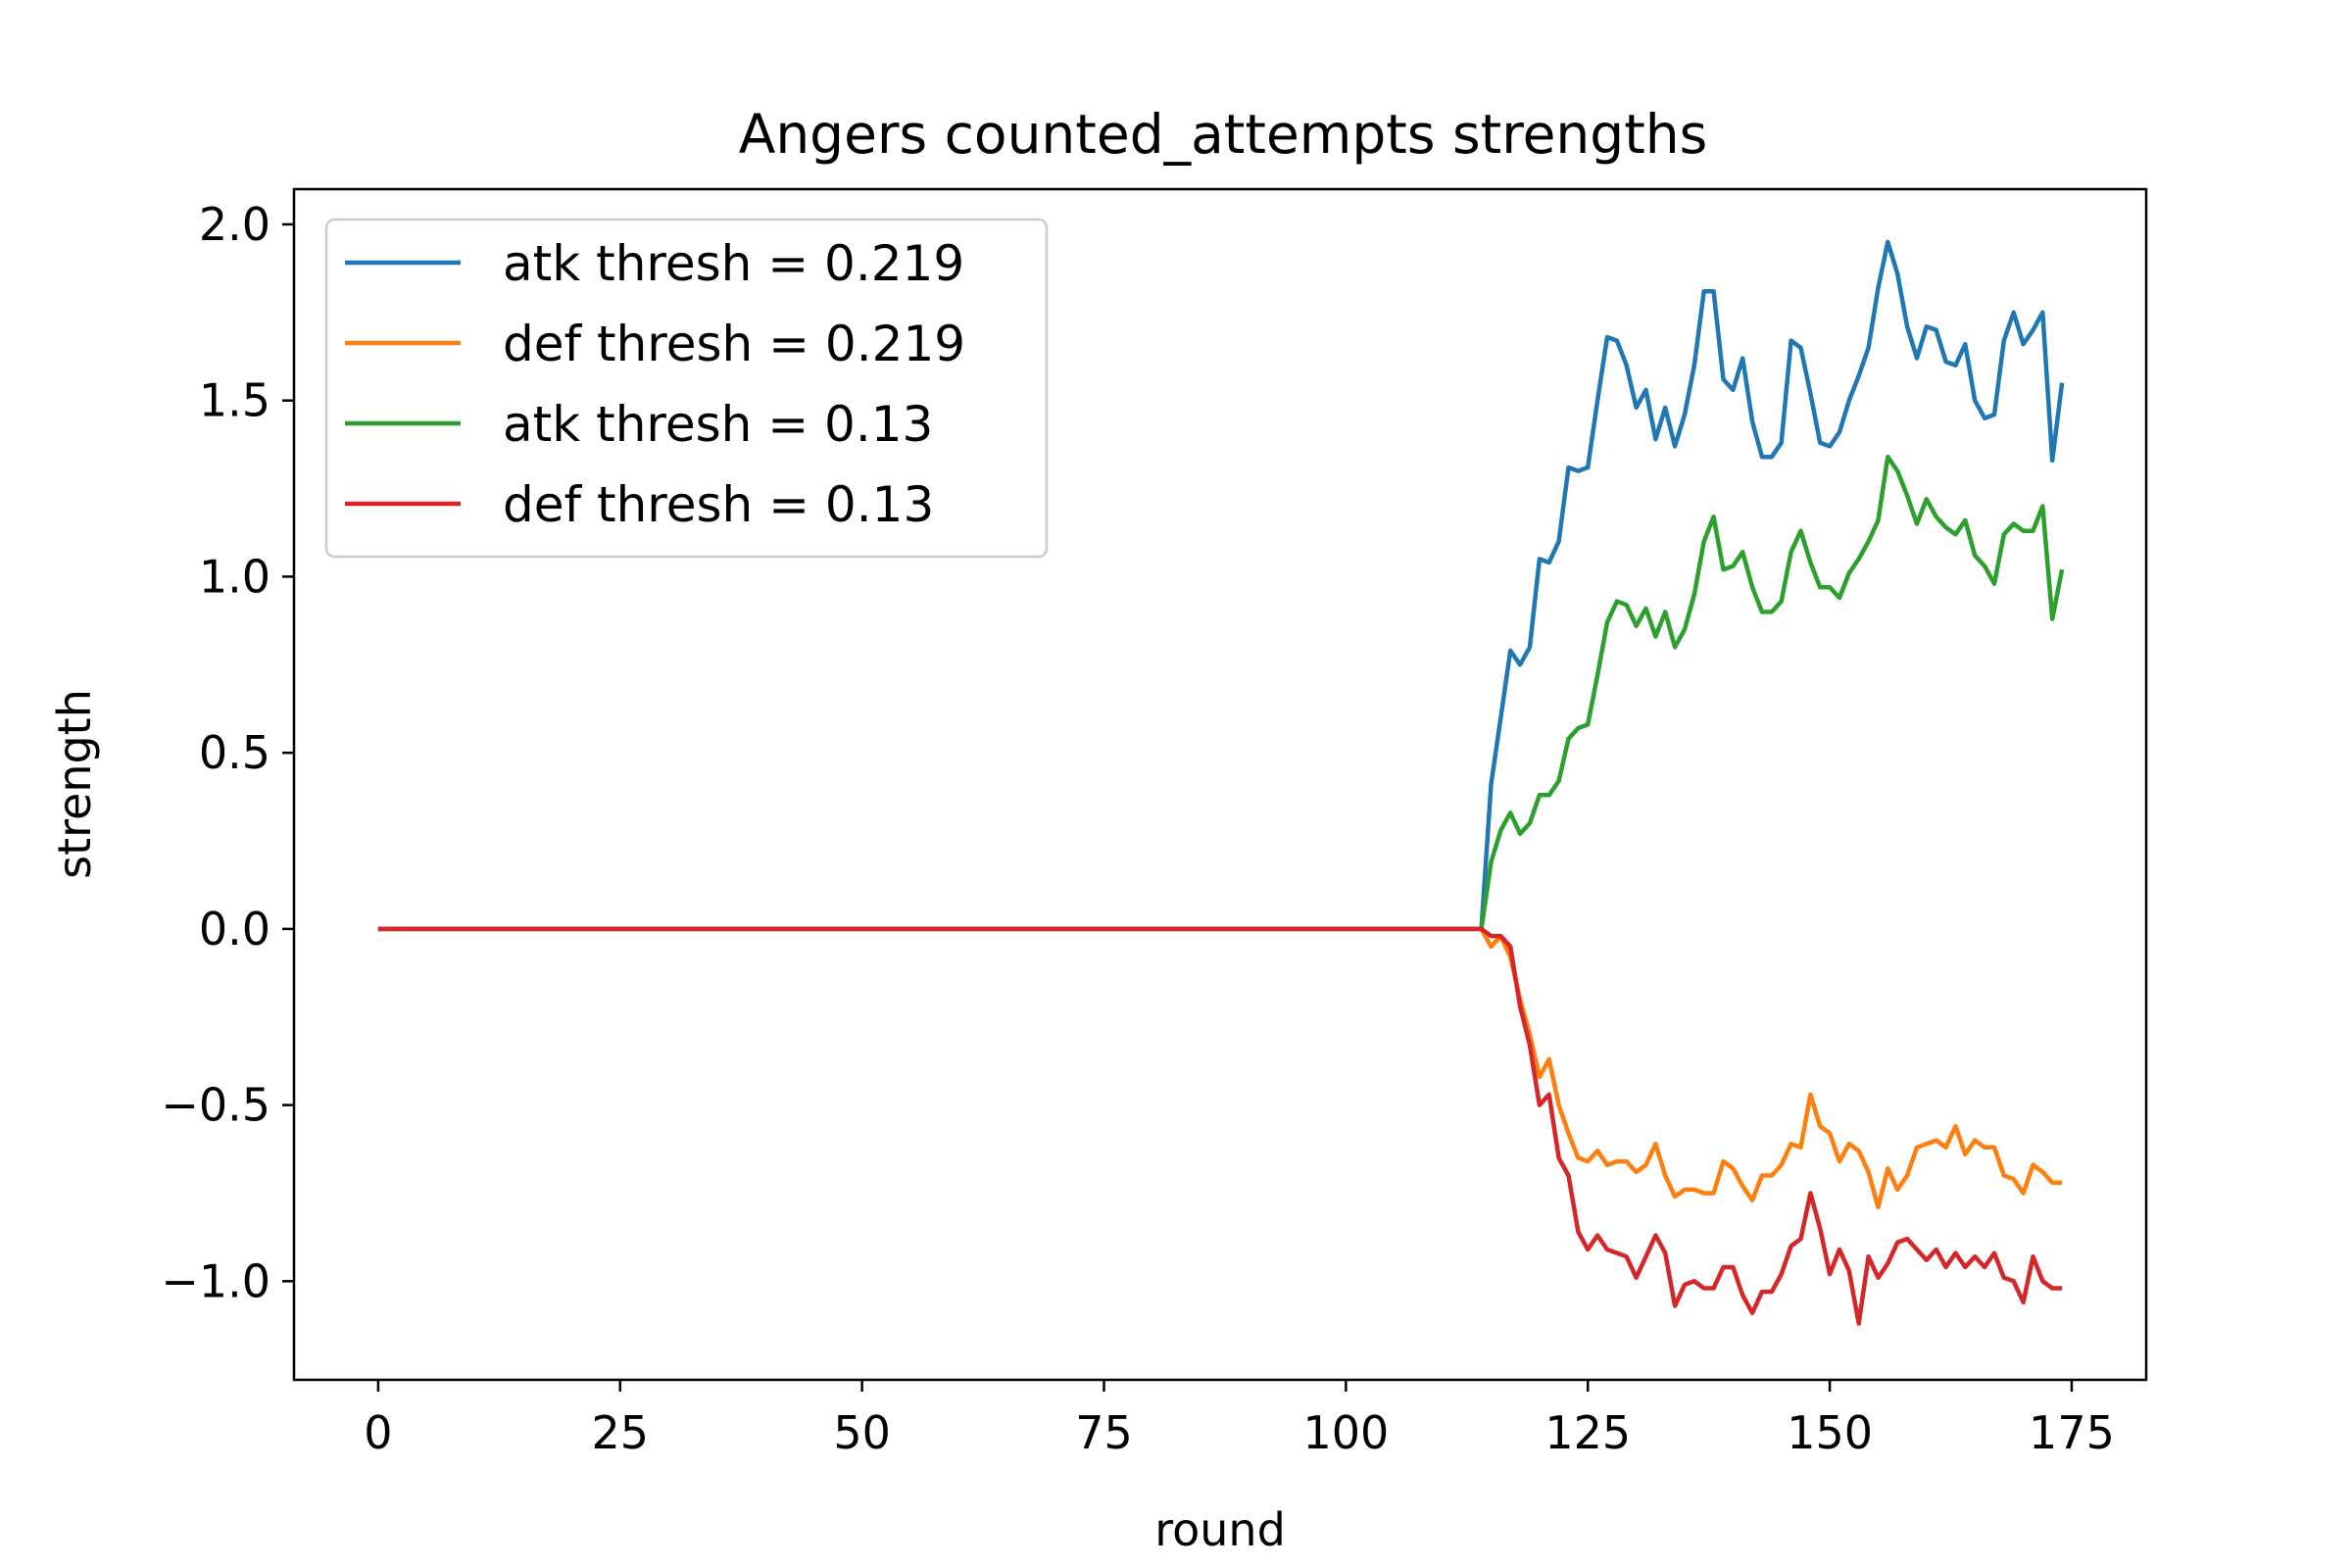  Describe the element at coordinates (215, 1280) in the screenshot. I see `y-tick-label: −1.0` at that location.